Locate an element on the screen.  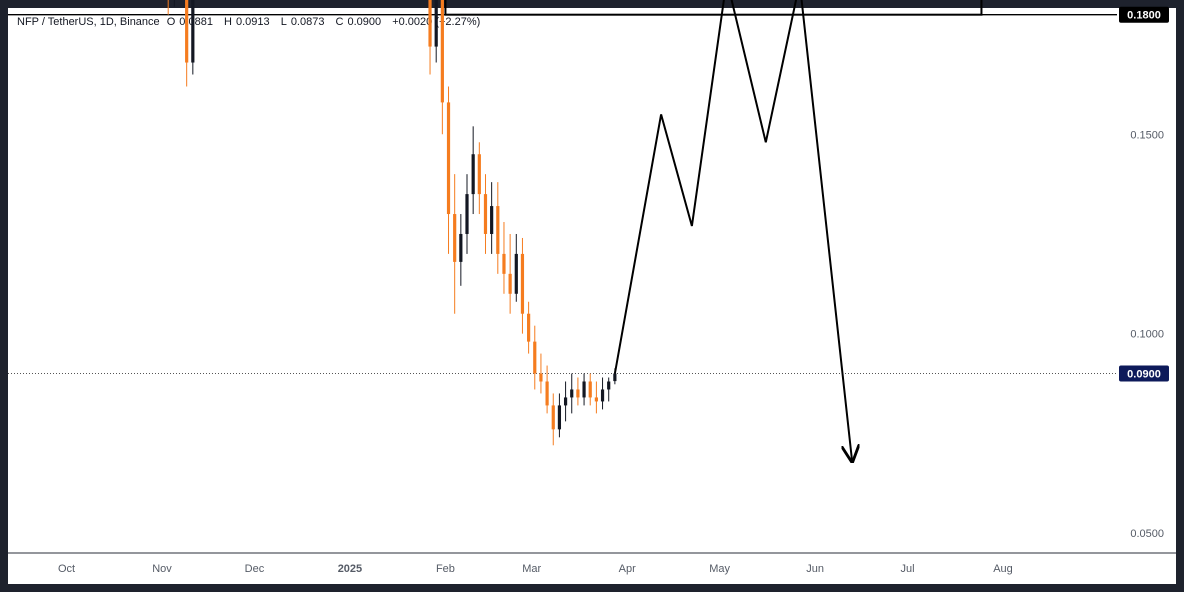
x-tick-label: Dec is located at coordinates (255, 569).